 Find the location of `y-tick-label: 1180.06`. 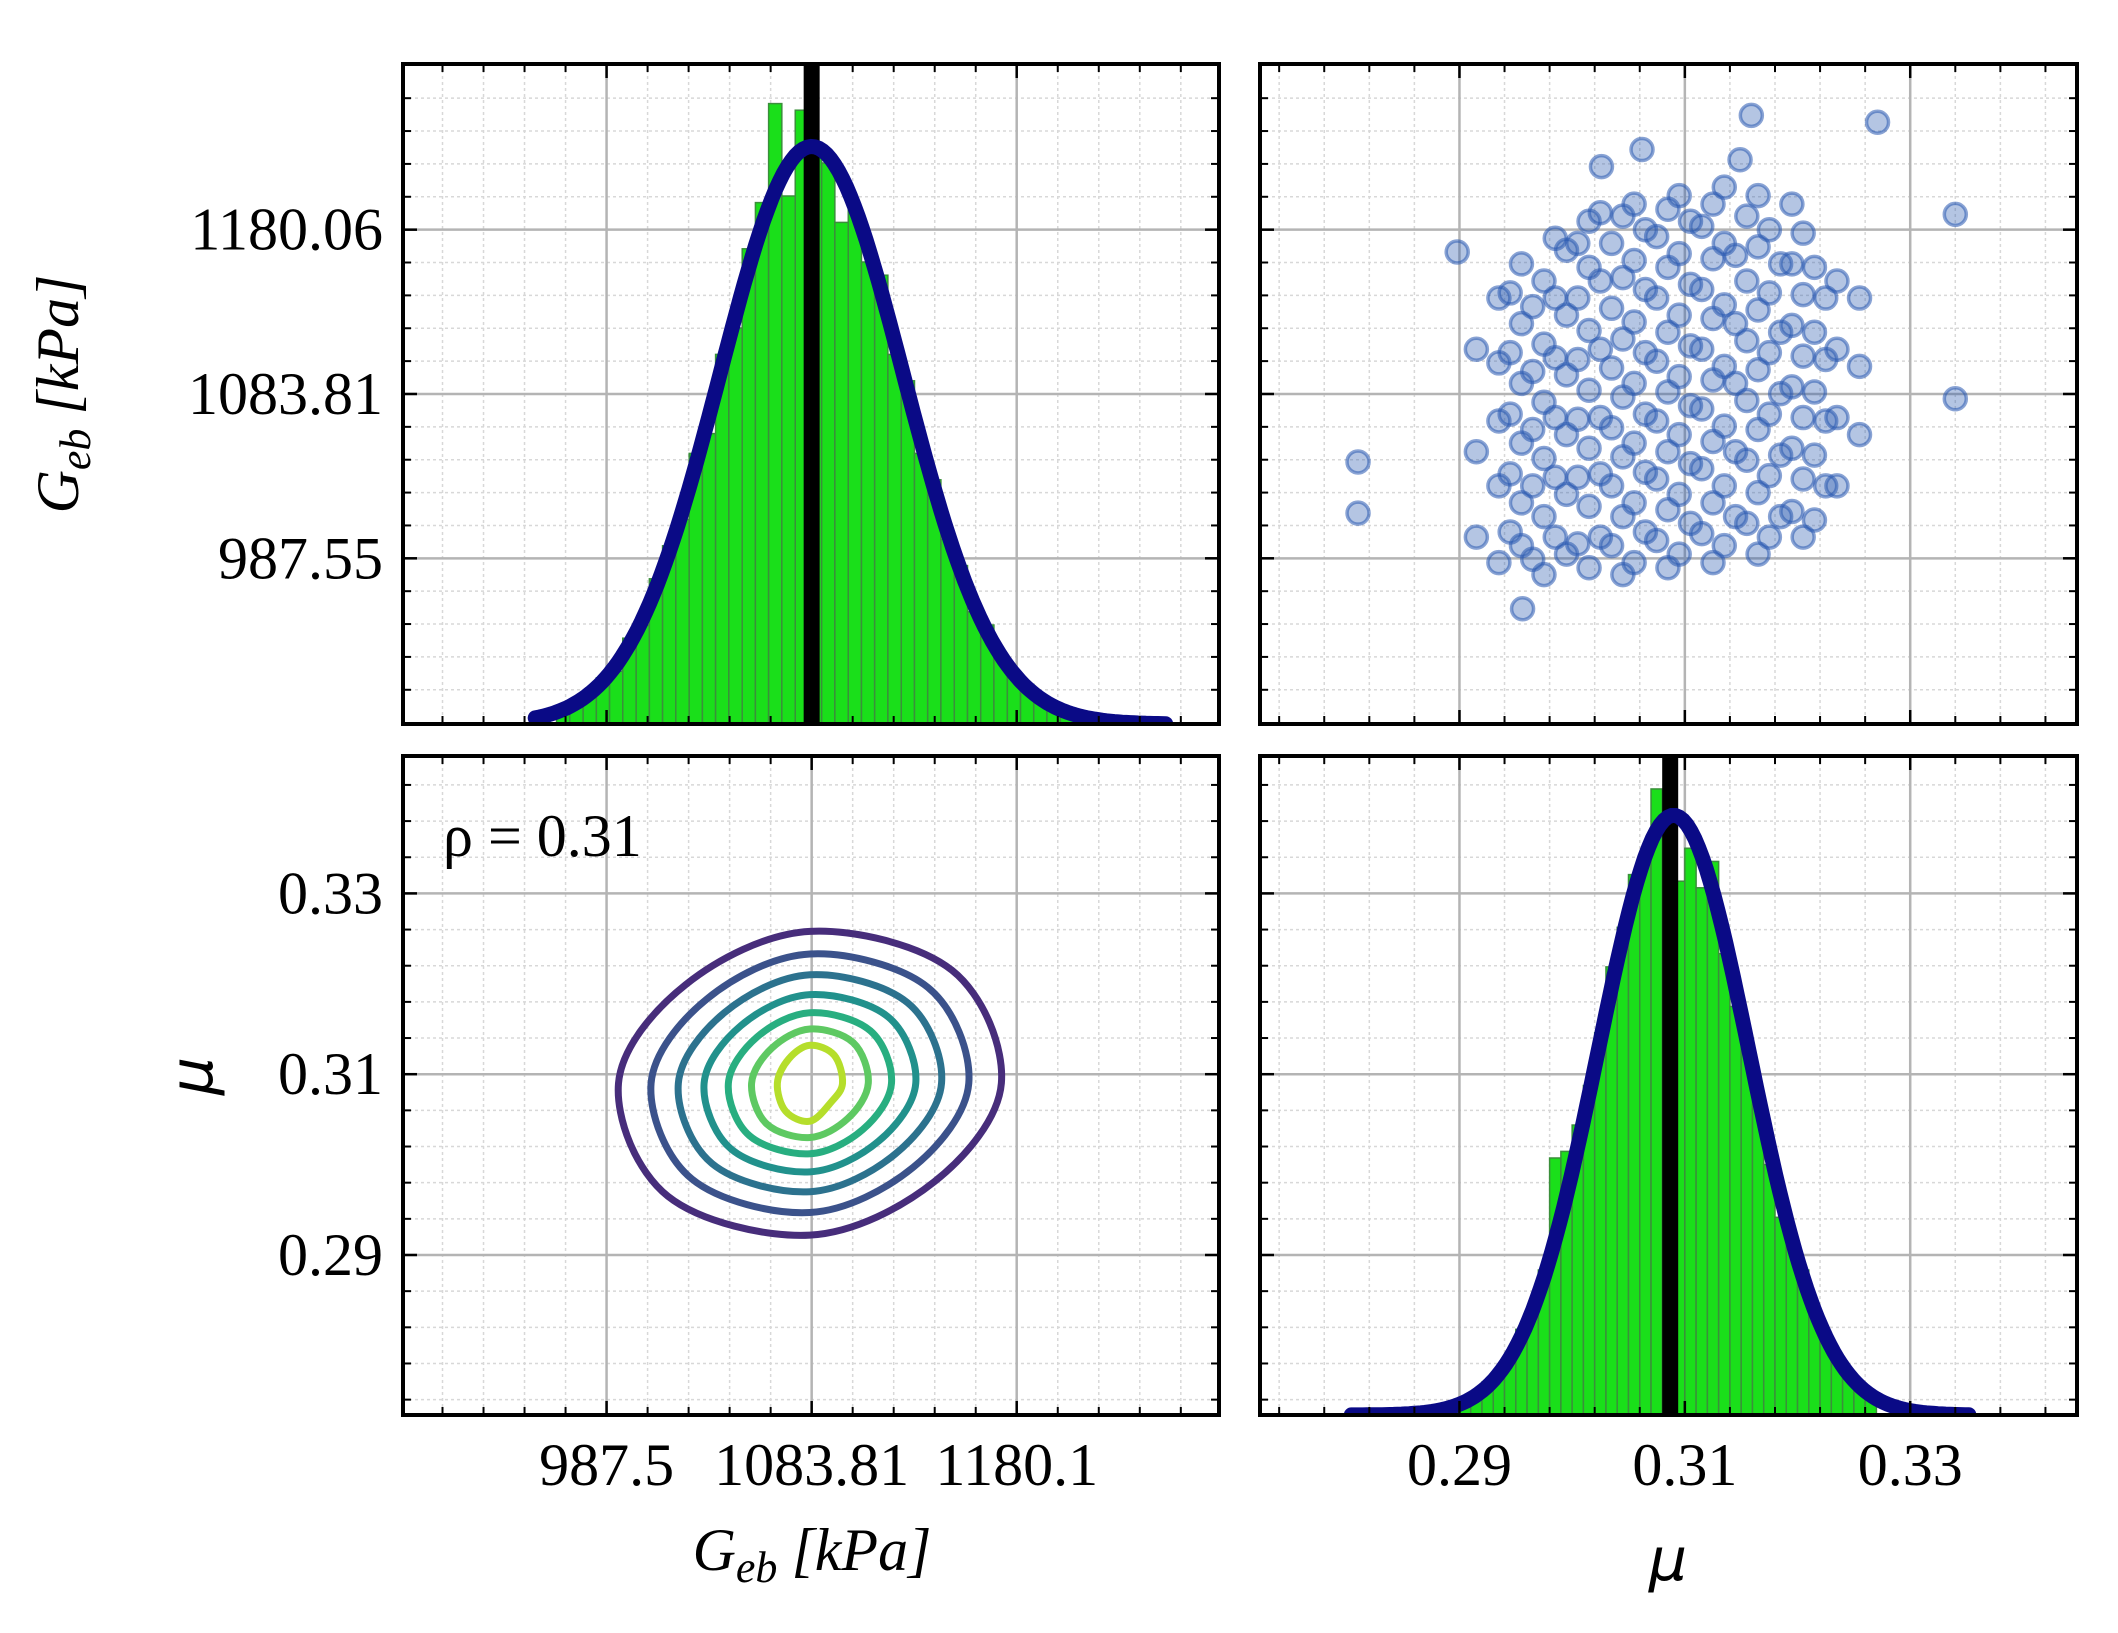

y-tick-label: 1180.06 is located at coordinates (286, 230).